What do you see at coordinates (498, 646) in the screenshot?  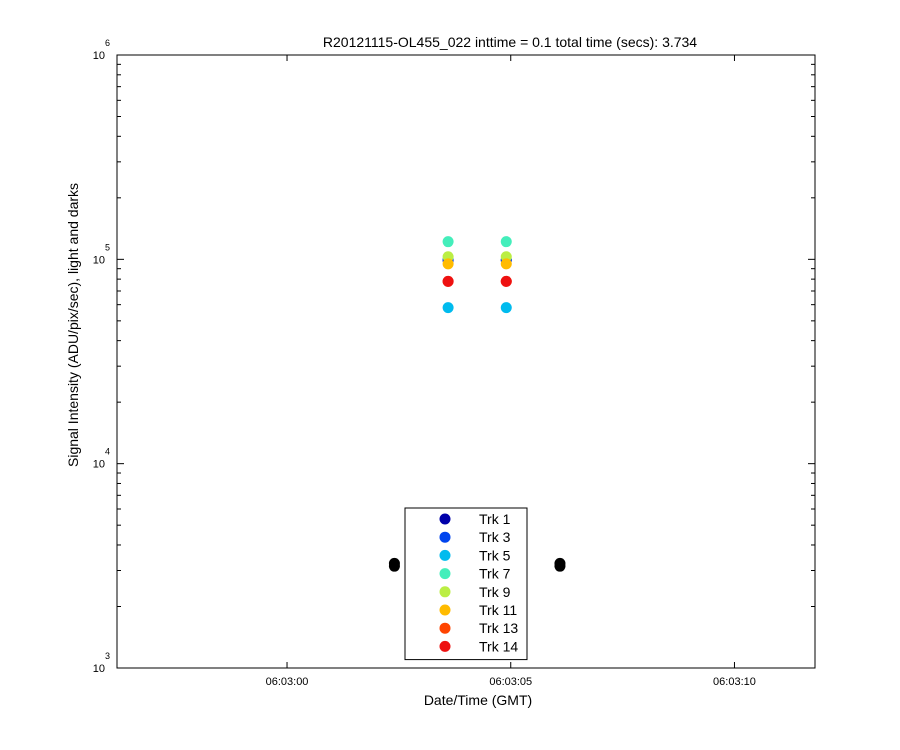 I see `legend-label: Trk 14` at bounding box center [498, 646].